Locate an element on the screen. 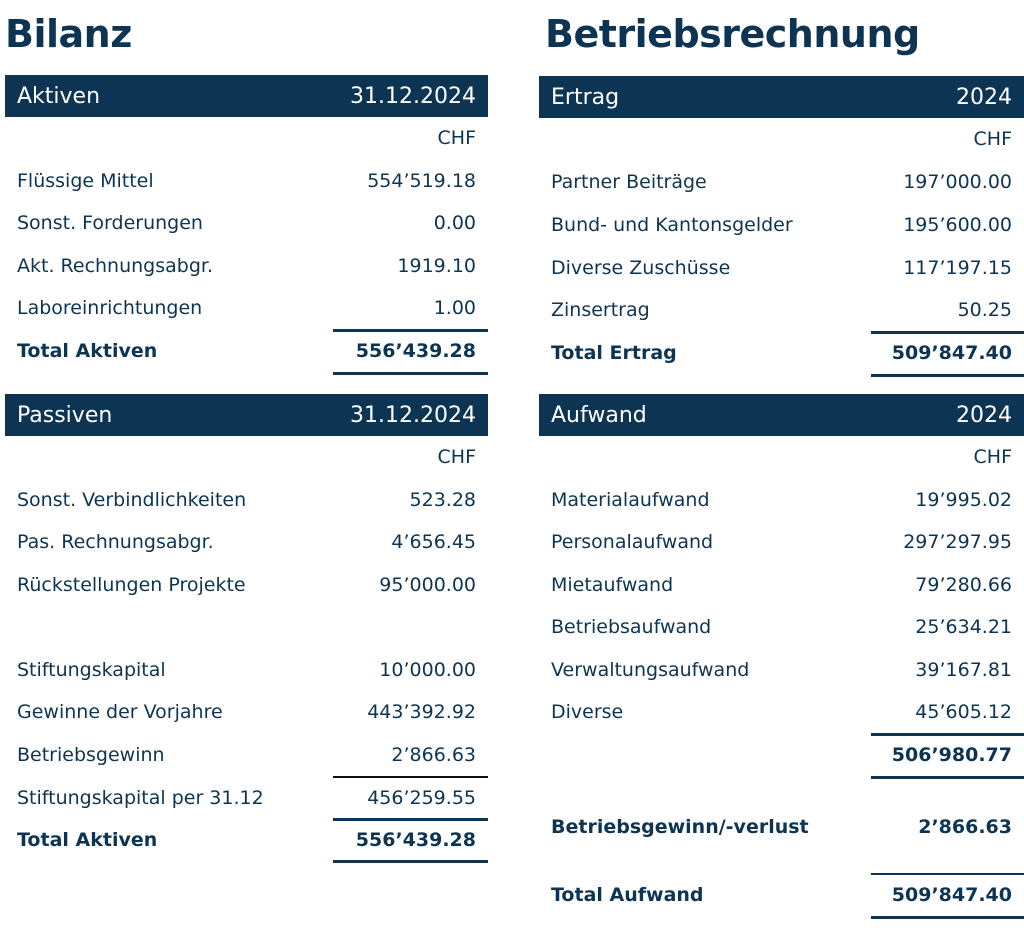  row-label: Bund- und Kantonsgelder is located at coordinates (672, 225).